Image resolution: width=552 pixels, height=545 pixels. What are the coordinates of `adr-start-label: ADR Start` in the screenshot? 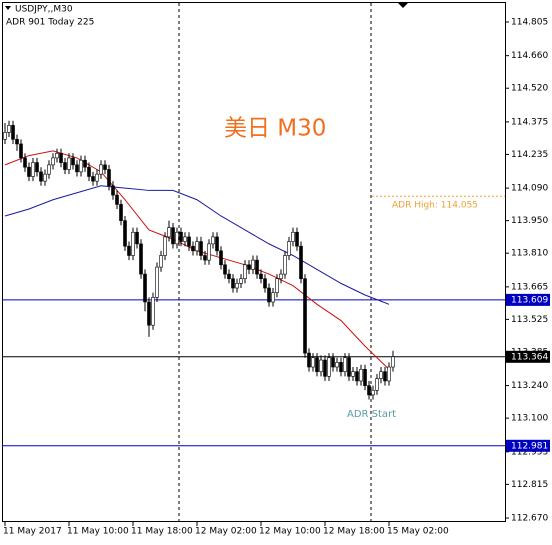 It's located at (371, 414).